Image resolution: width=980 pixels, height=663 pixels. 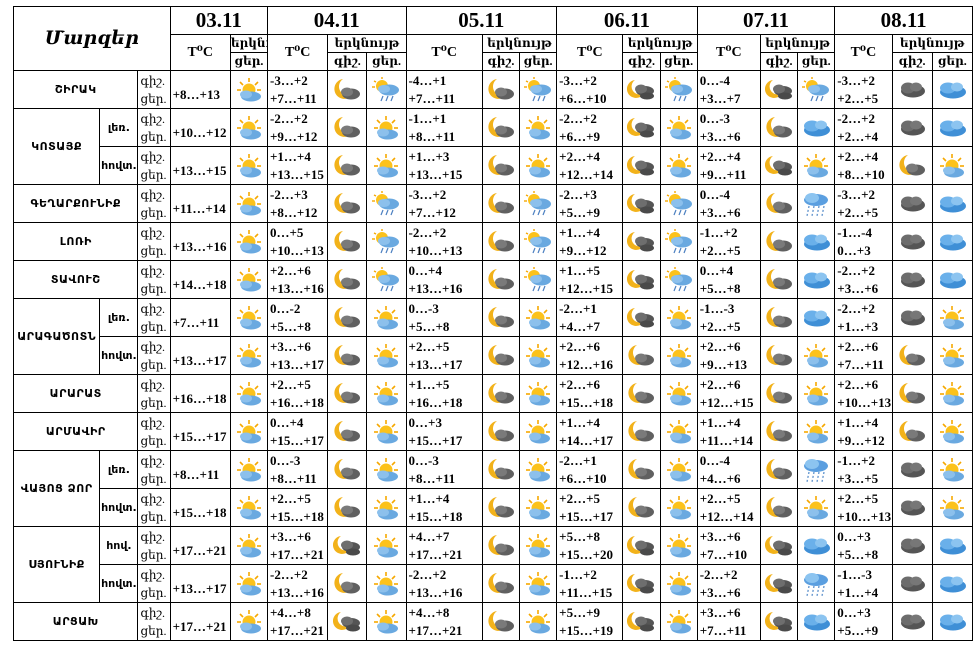 What do you see at coordinates (297, 431) in the screenshot?
I see `temp-range: 0…+4 +15…+17` at bounding box center [297, 431].